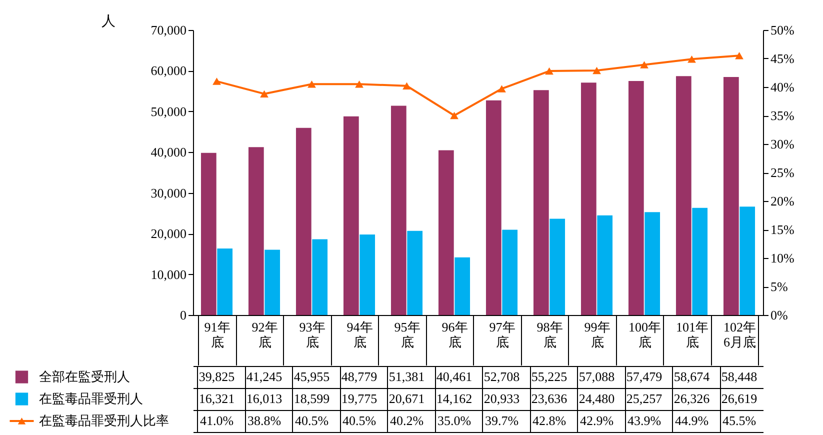 The width and height of the screenshot is (823, 435). Describe the element at coordinates (549, 376) in the screenshot. I see `data-label: 55,225` at that location.